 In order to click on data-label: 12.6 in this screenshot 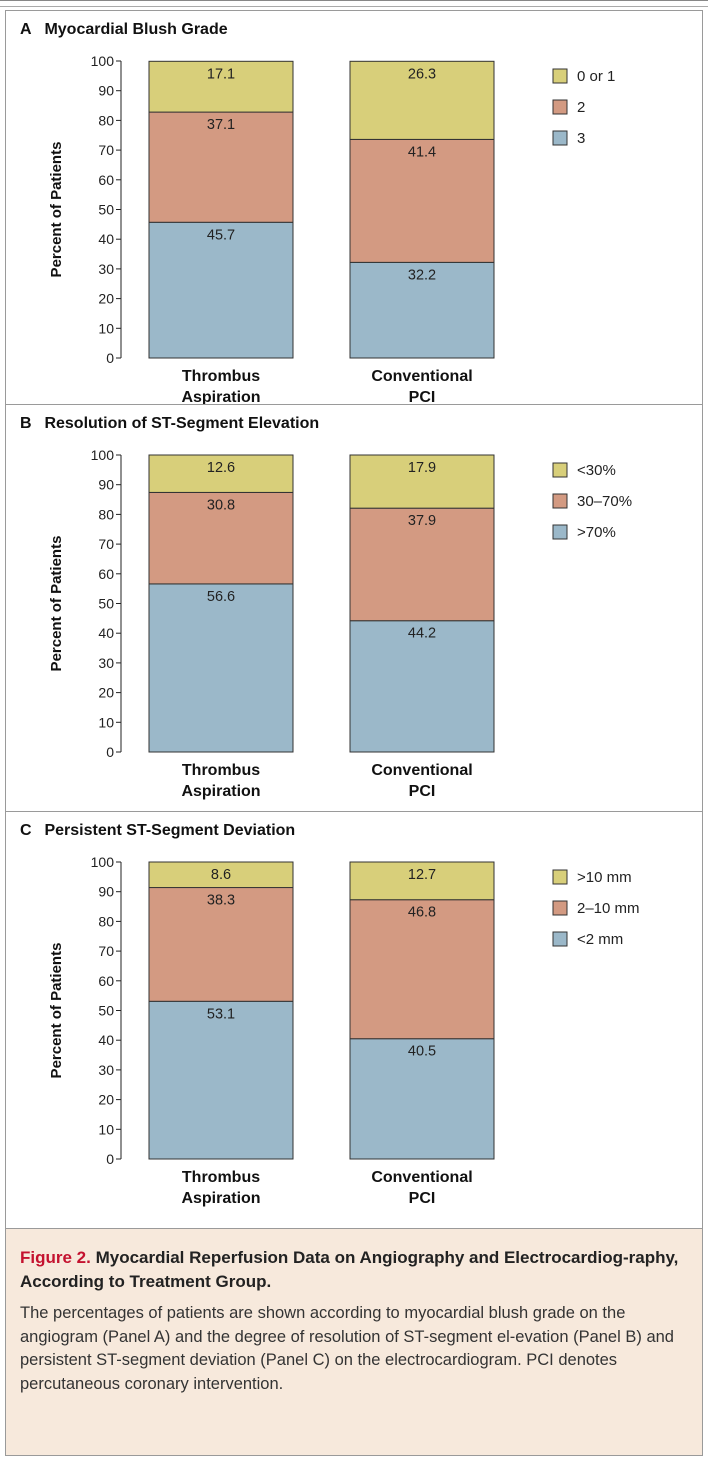, I will do `click(221, 468)`.